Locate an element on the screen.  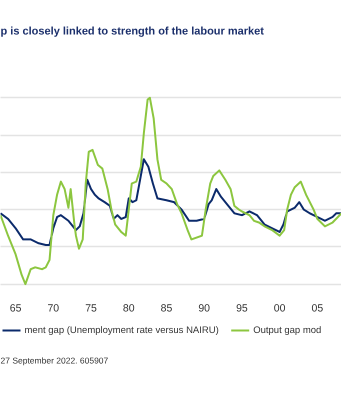
x-tick-label: 85 is located at coordinates (166, 308).